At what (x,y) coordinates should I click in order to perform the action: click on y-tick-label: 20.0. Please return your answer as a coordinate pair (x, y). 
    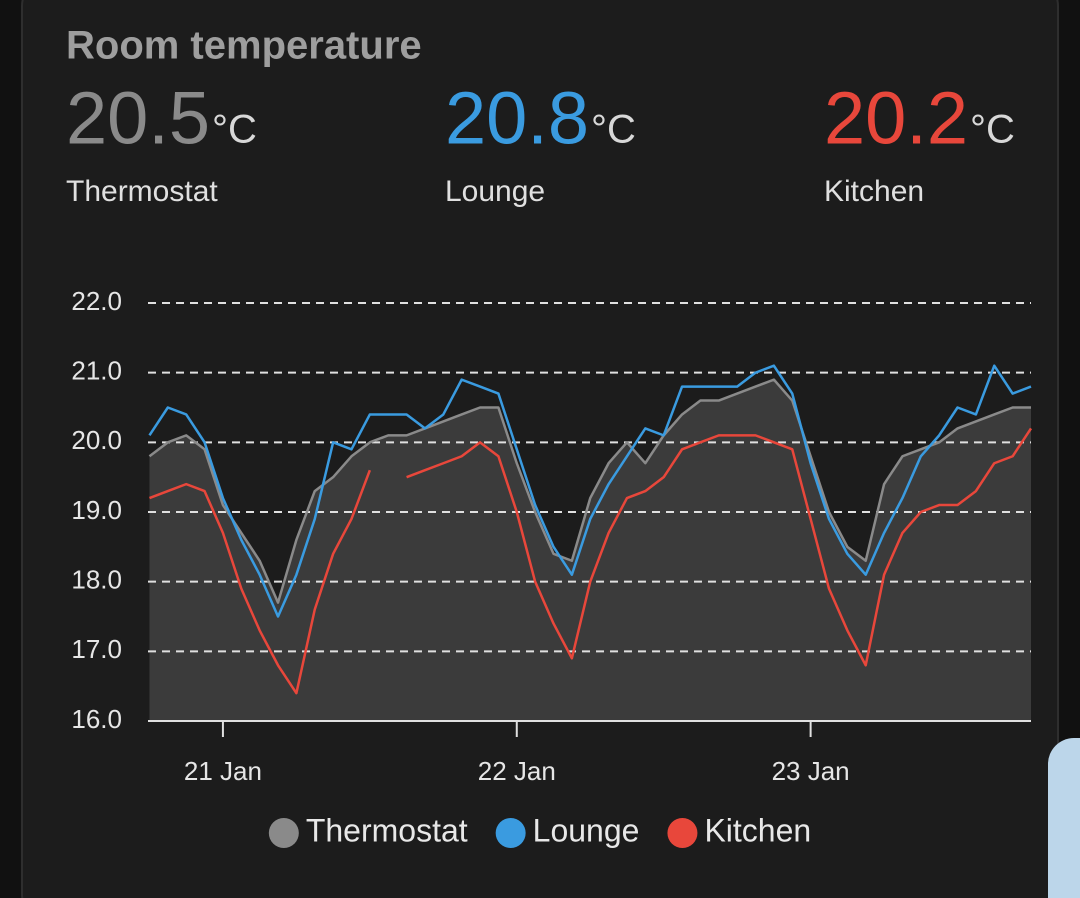
    Looking at the image, I should click on (96, 440).